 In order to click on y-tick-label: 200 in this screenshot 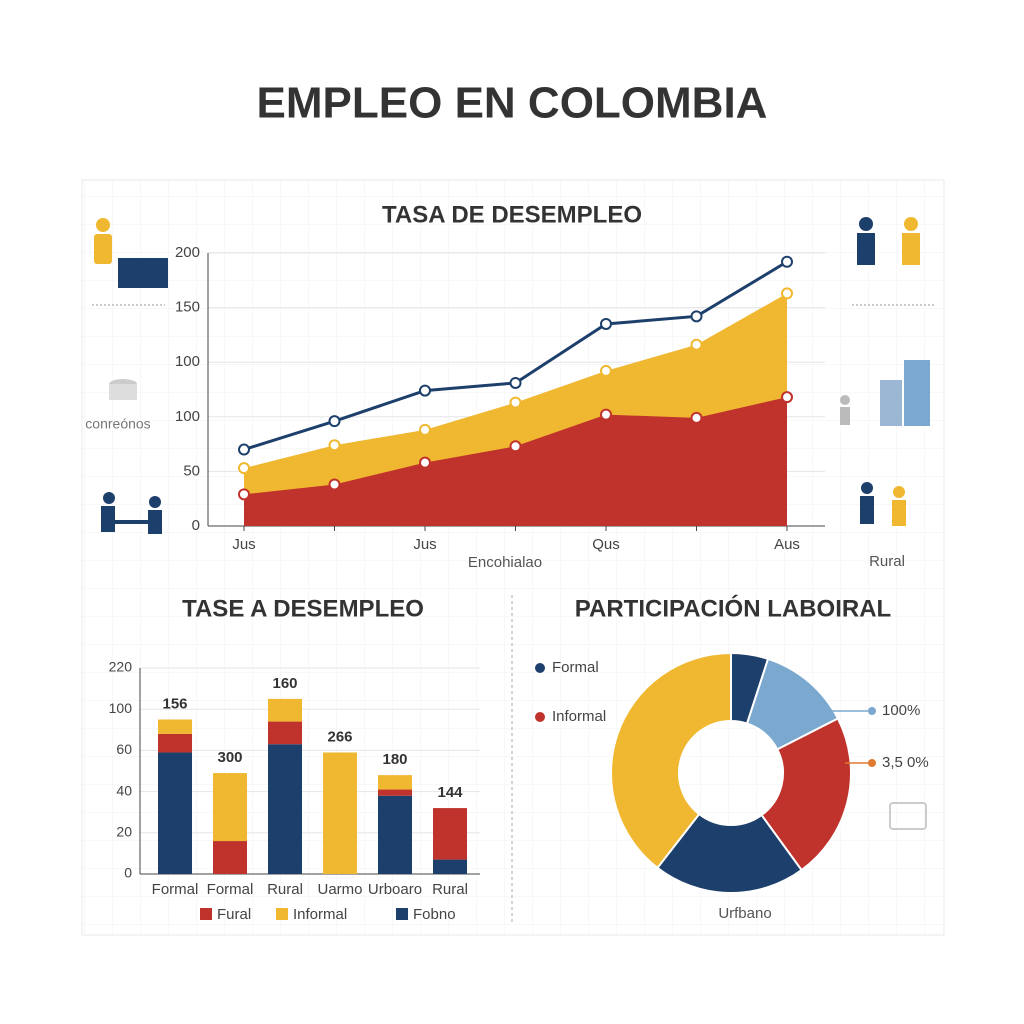, I will do `click(187, 252)`.